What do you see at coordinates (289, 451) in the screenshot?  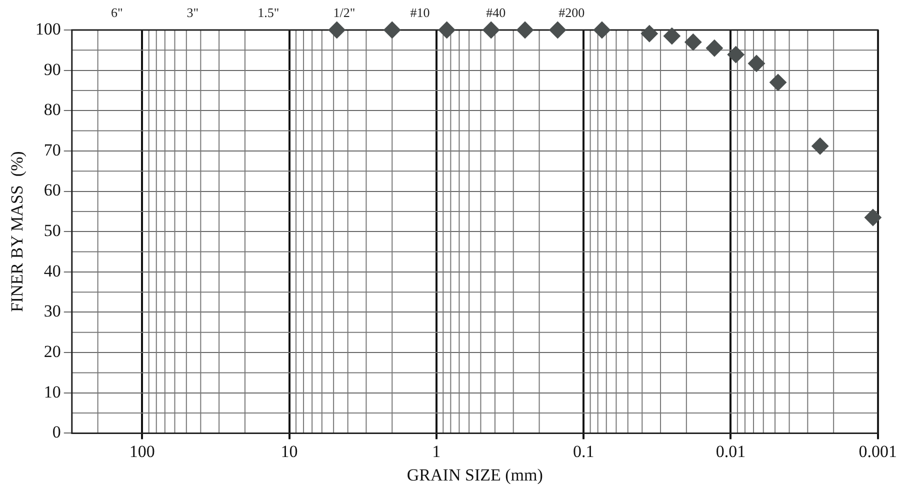 I see `x-tick-label: 10` at bounding box center [289, 451].